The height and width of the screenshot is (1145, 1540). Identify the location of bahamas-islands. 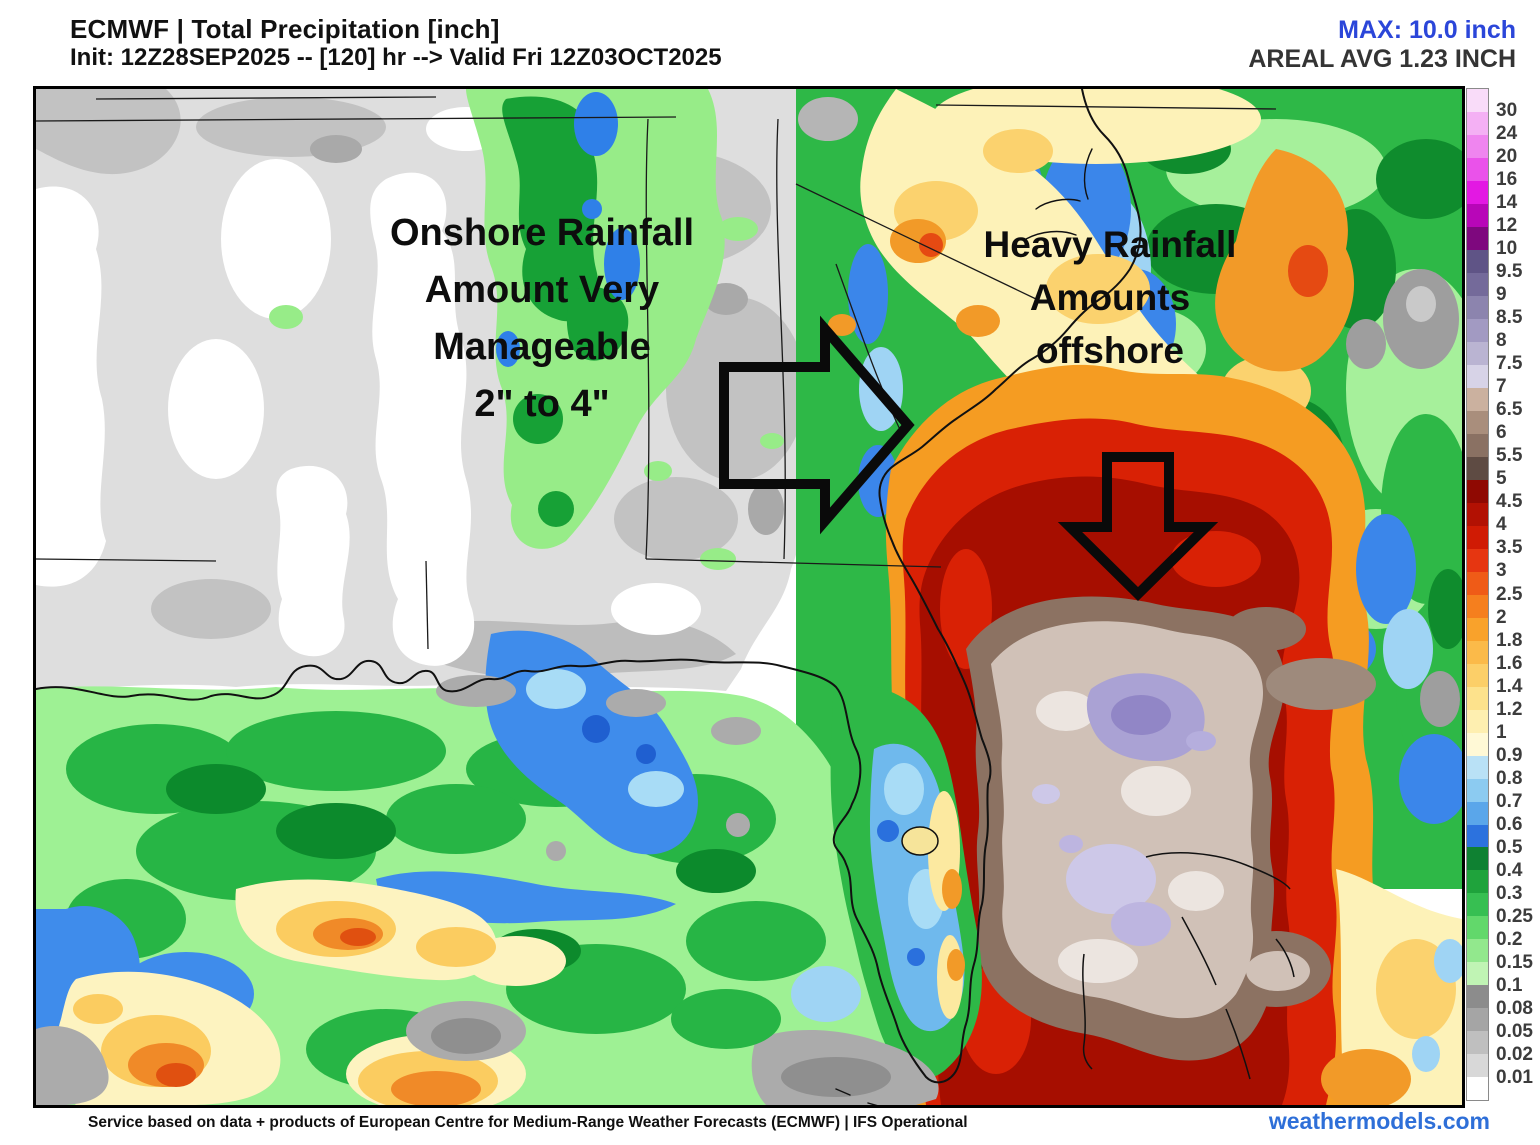
(1188, 966).